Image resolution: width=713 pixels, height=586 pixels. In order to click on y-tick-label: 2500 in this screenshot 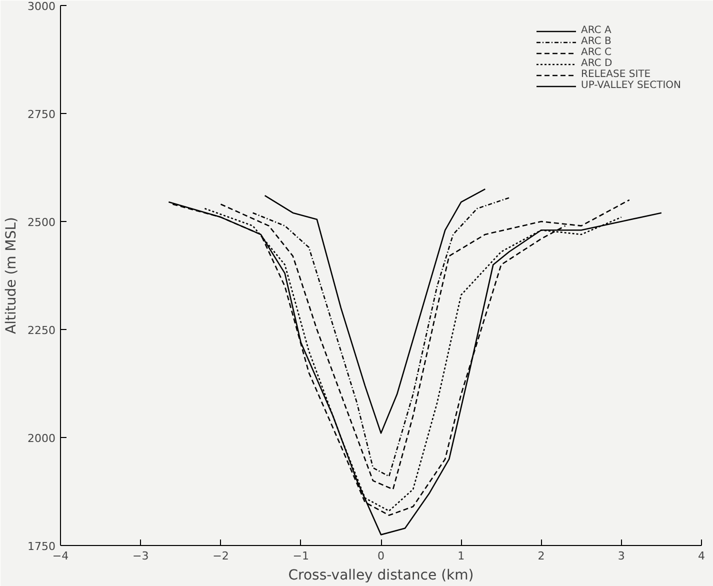, I will do `click(42, 222)`.